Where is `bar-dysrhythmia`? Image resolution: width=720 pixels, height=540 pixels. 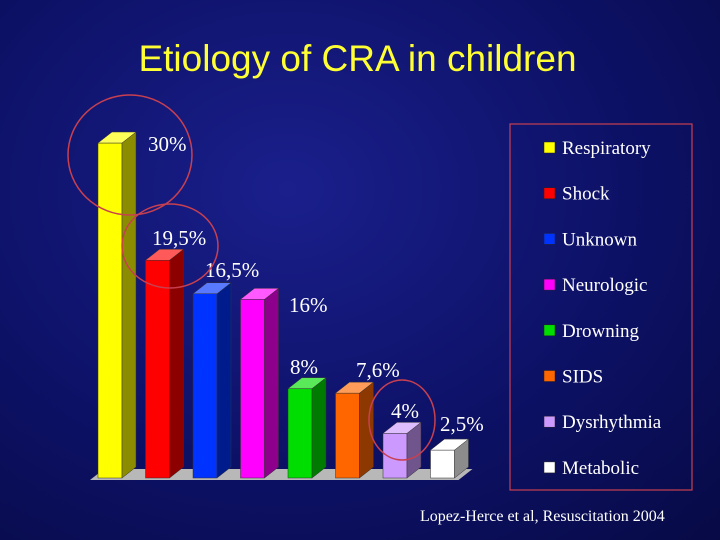 bar-dysrhythmia is located at coordinates (402, 450).